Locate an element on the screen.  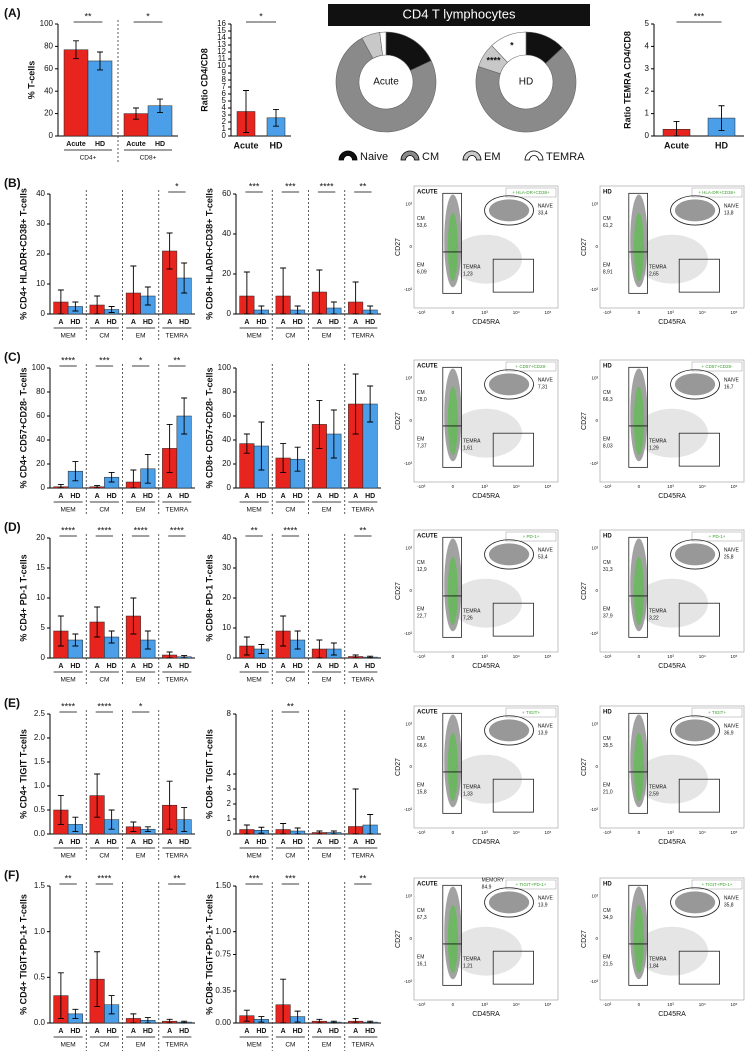
y-tick-label: 40 is located at coordinates (48, 90).